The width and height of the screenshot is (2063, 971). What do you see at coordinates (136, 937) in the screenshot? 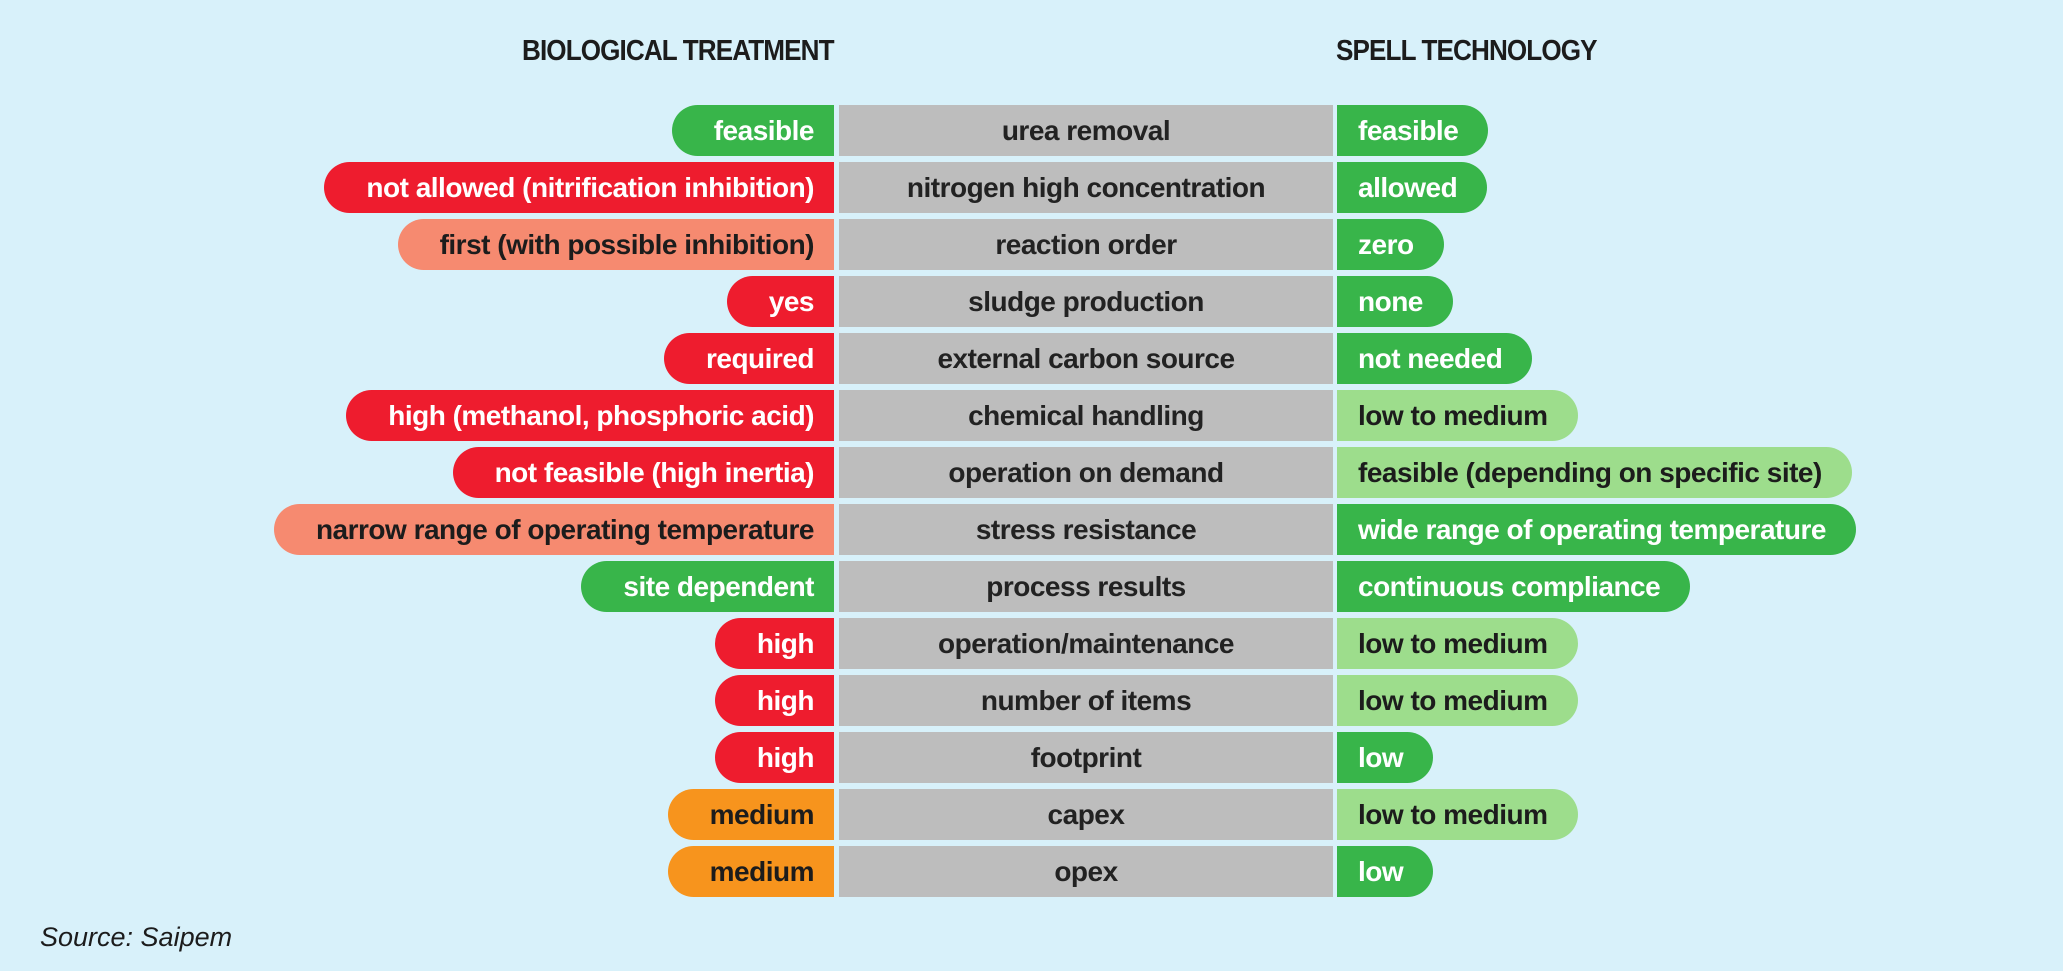
I see `source-note: Source: Saipem` at bounding box center [136, 937].